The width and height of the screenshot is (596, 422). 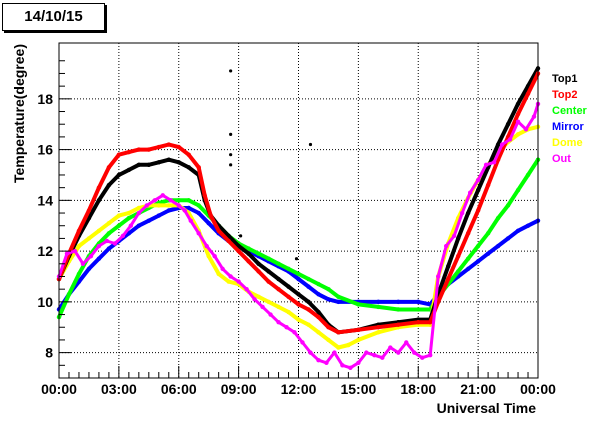 I want to click on legend-top2: Top2, so click(x=564, y=95).